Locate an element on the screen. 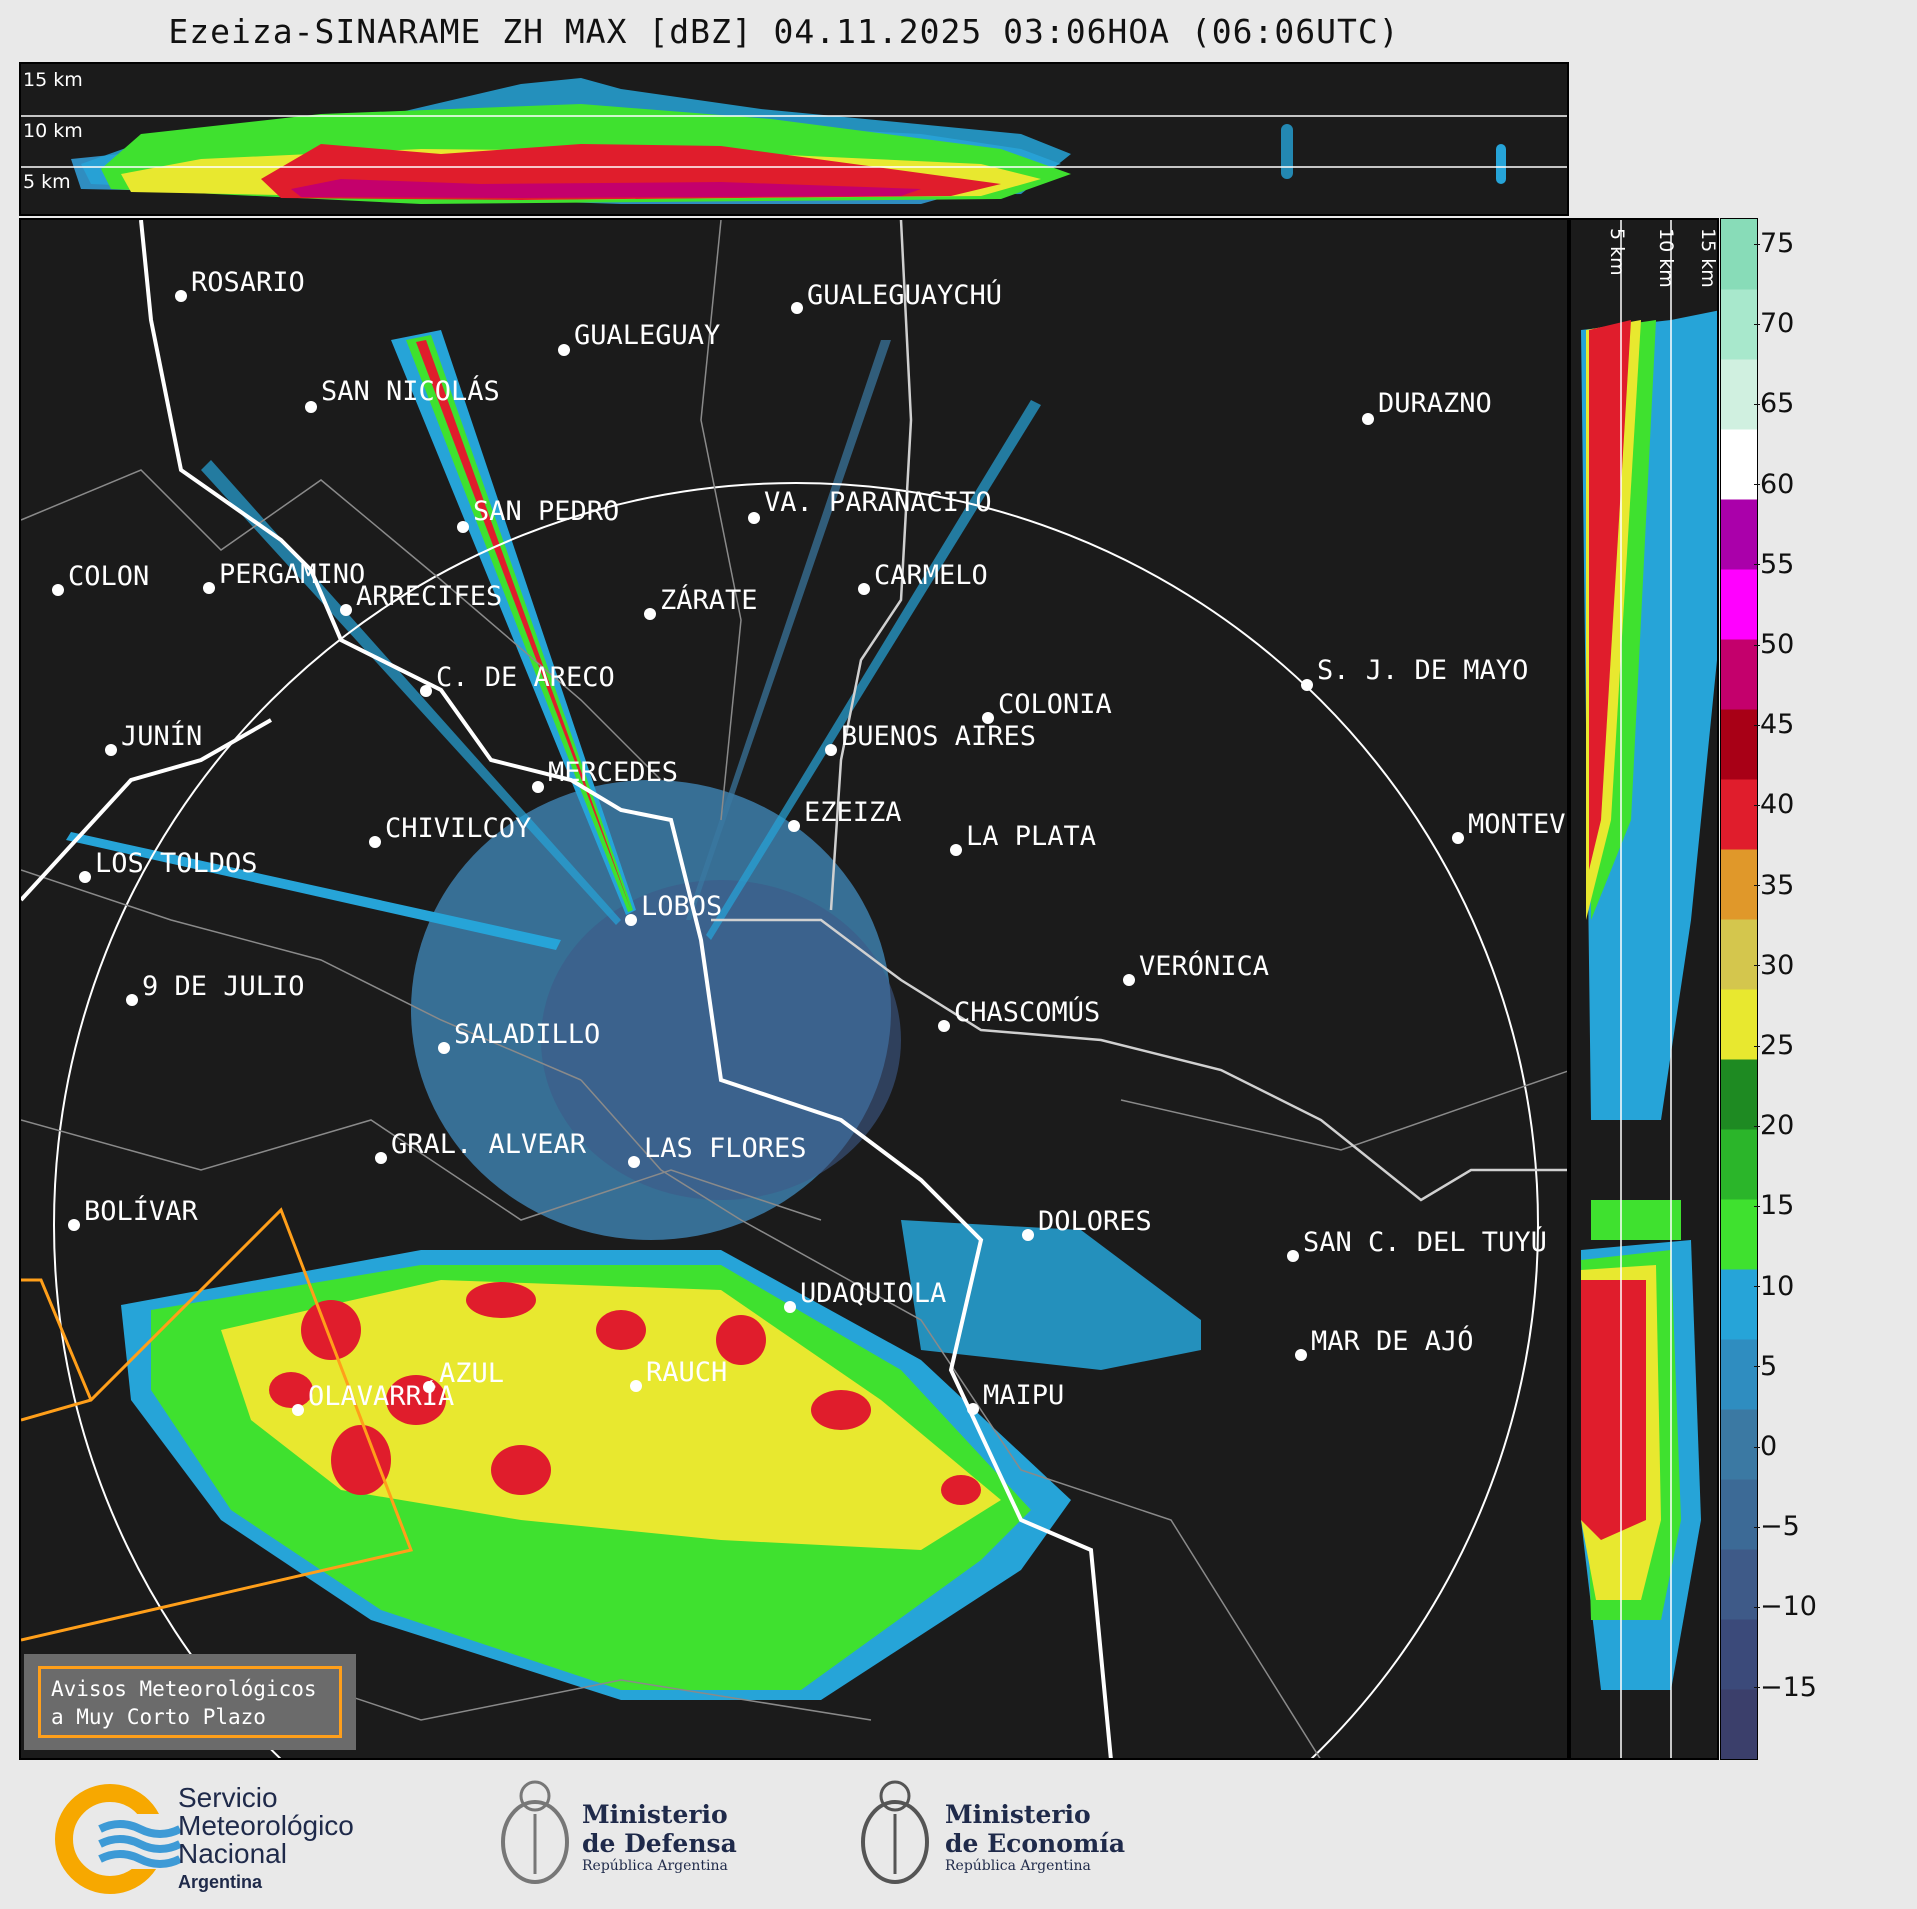  side-height-profile: 5 km 10 km 15 km is located at coordinates (1644, 989).